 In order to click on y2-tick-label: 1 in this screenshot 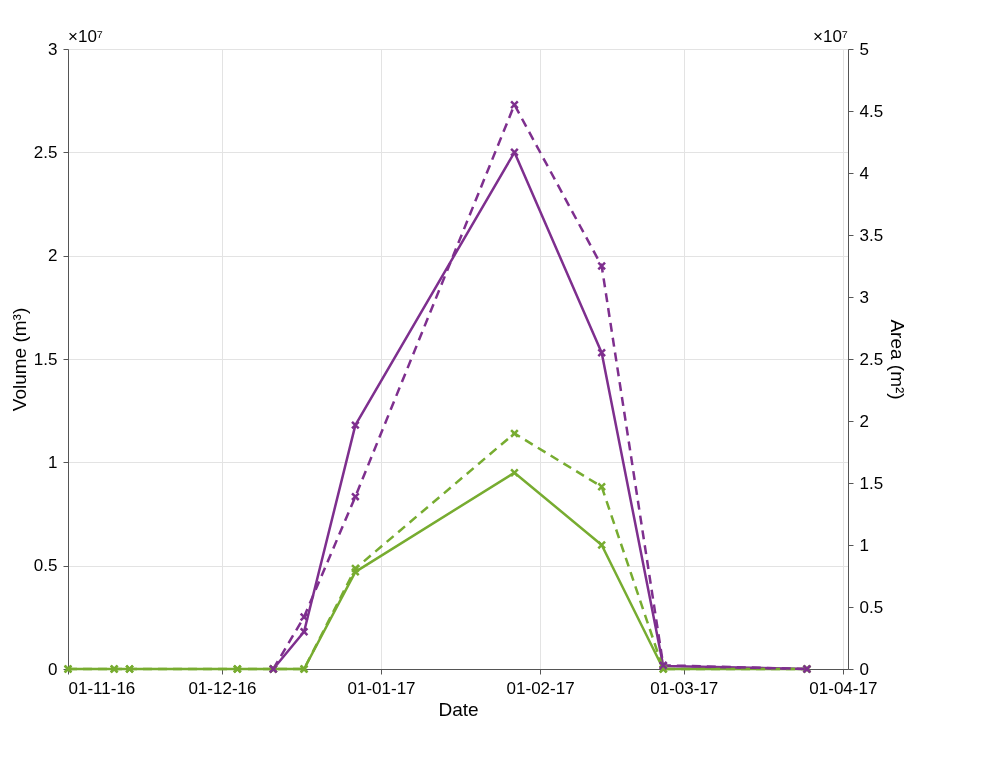, I will do `click(864, 545)`.